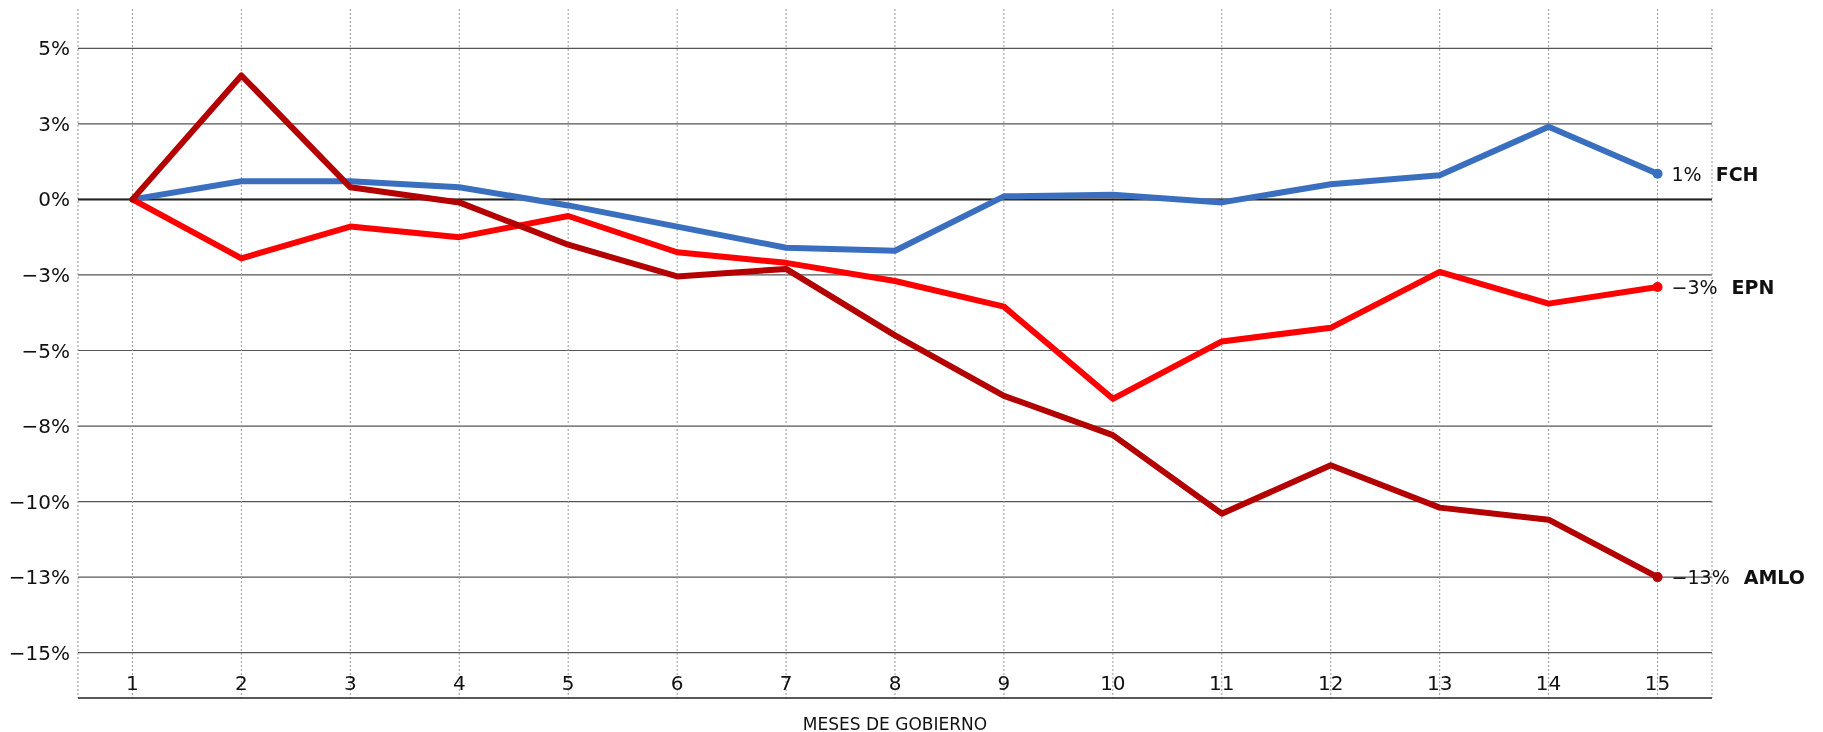 This screenshot has height=732, width=1823. I want to click on y-tick-label: −8%, so click(45, 426).